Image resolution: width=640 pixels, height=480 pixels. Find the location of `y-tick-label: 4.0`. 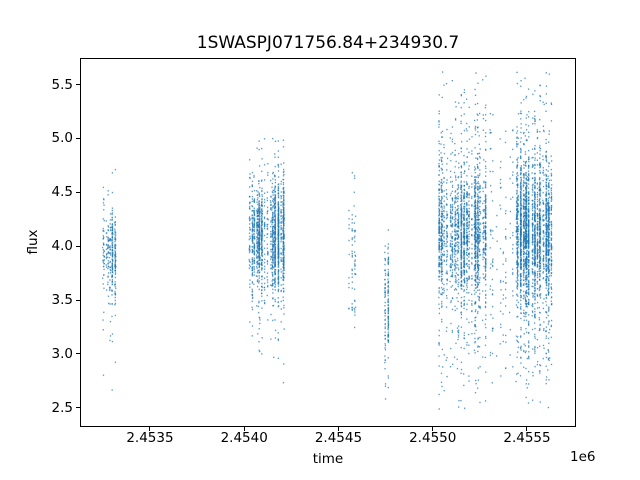

y-tick-label: 4.0 is located at coordinates (62, 246).